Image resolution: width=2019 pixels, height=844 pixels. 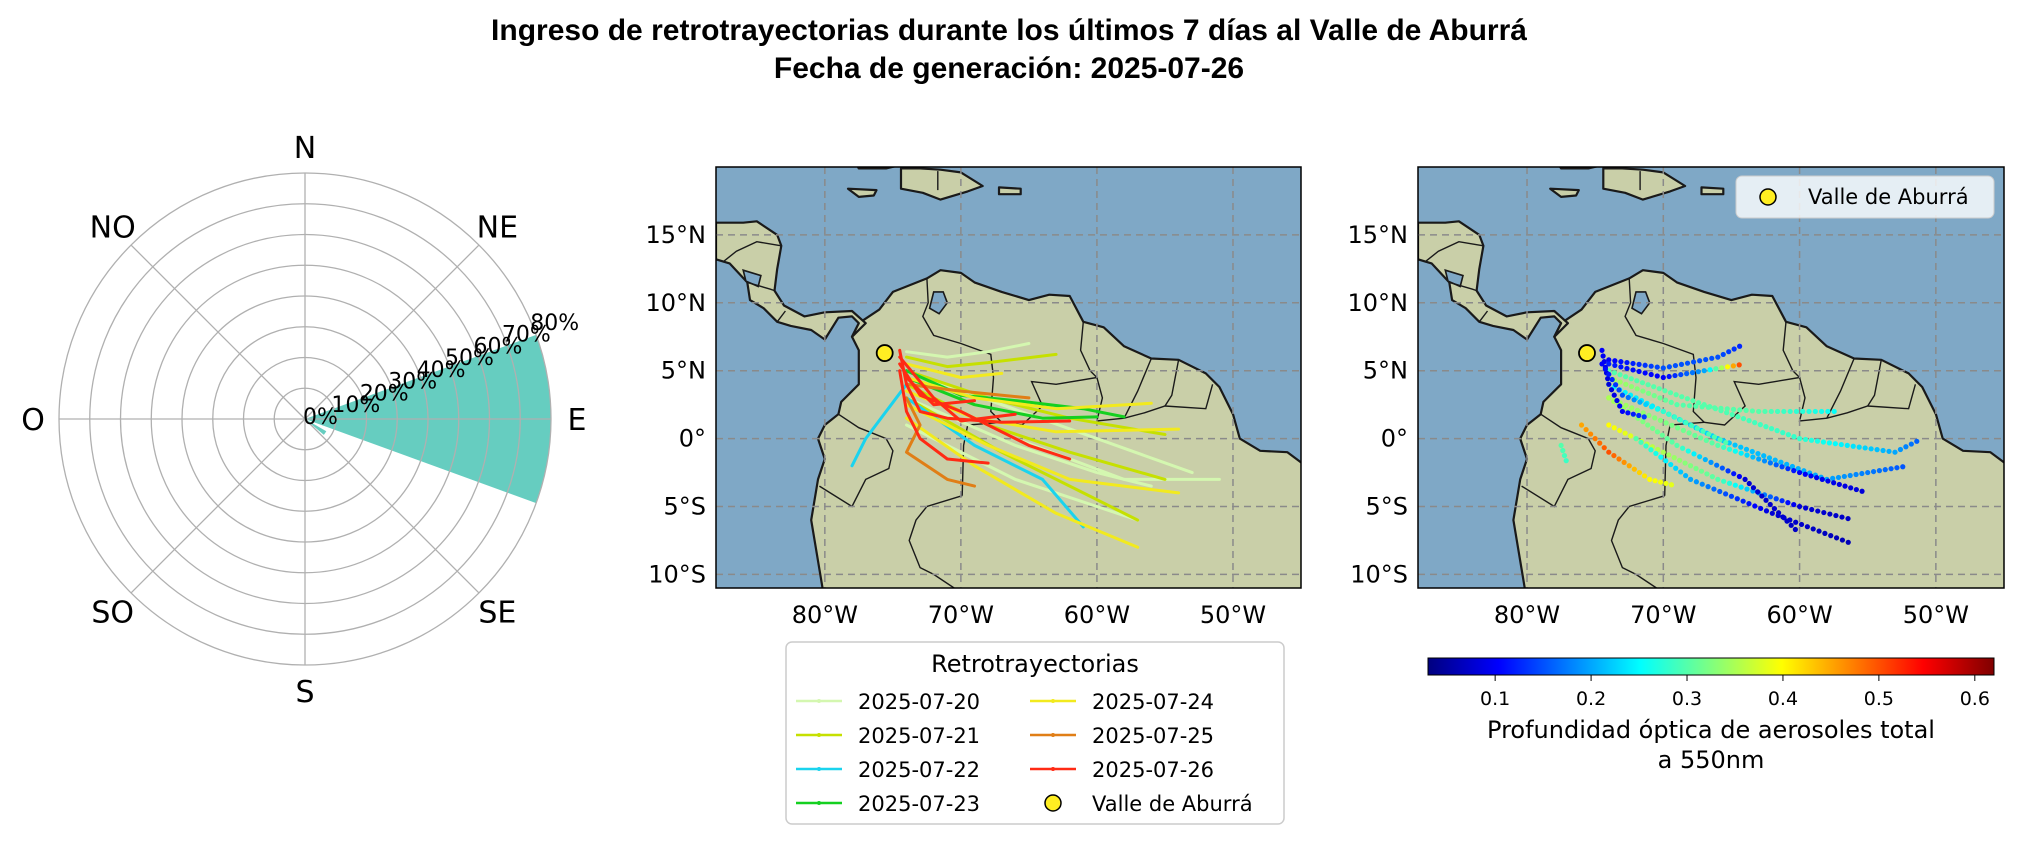 I want to click on legend-label: 2025-07-25, so click(x=1153, y=736).